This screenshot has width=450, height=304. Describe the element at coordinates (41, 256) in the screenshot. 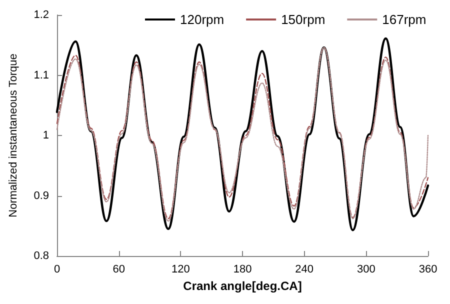

I see `y-tick-label: 0.8` at that location.